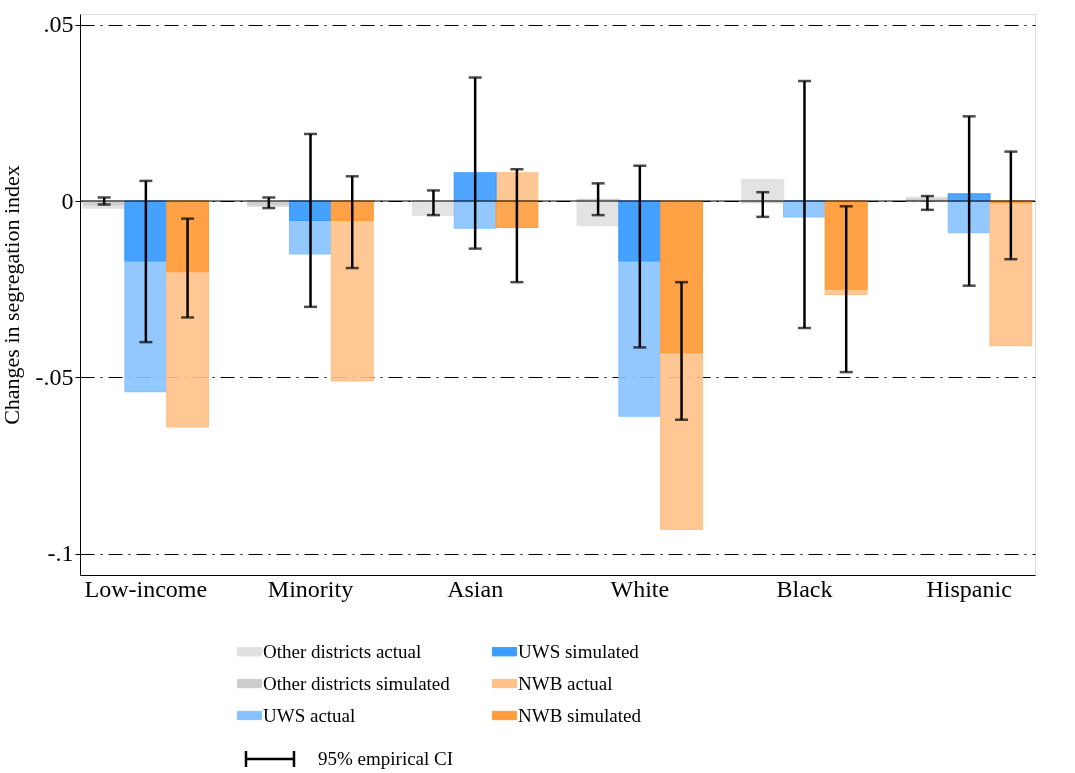 The width and height of the screenshot is (1075, 773). What do you see at coordinates (60, 553) in the screenshot?
I see `y-tick-label: -.1` at bounding box center [60, 553].